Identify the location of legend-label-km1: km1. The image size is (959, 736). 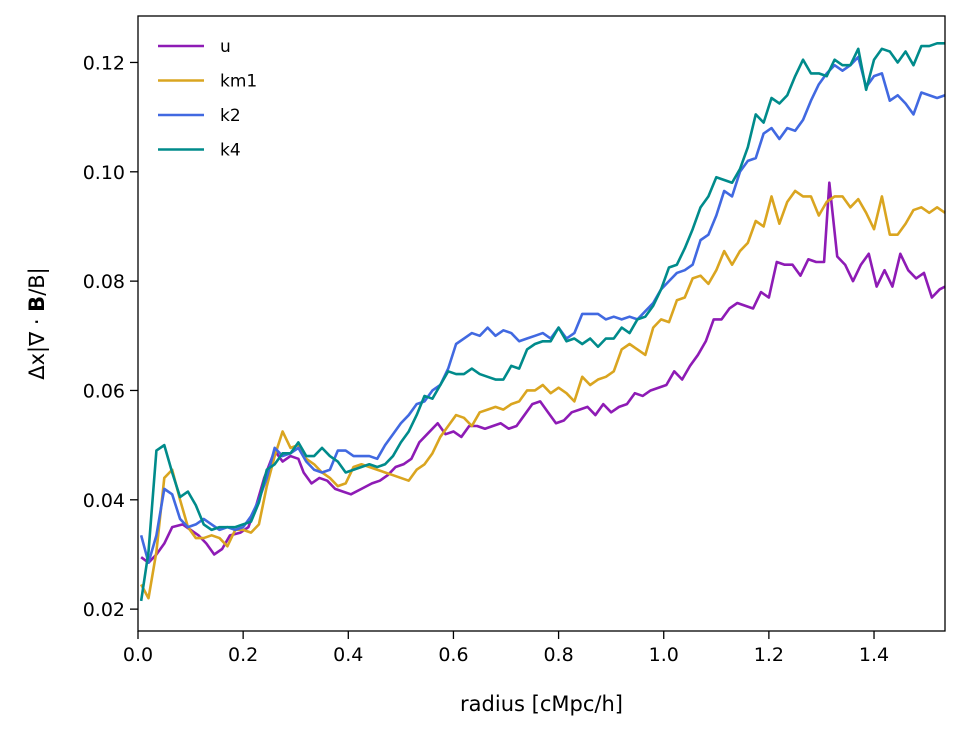
(238, 82).